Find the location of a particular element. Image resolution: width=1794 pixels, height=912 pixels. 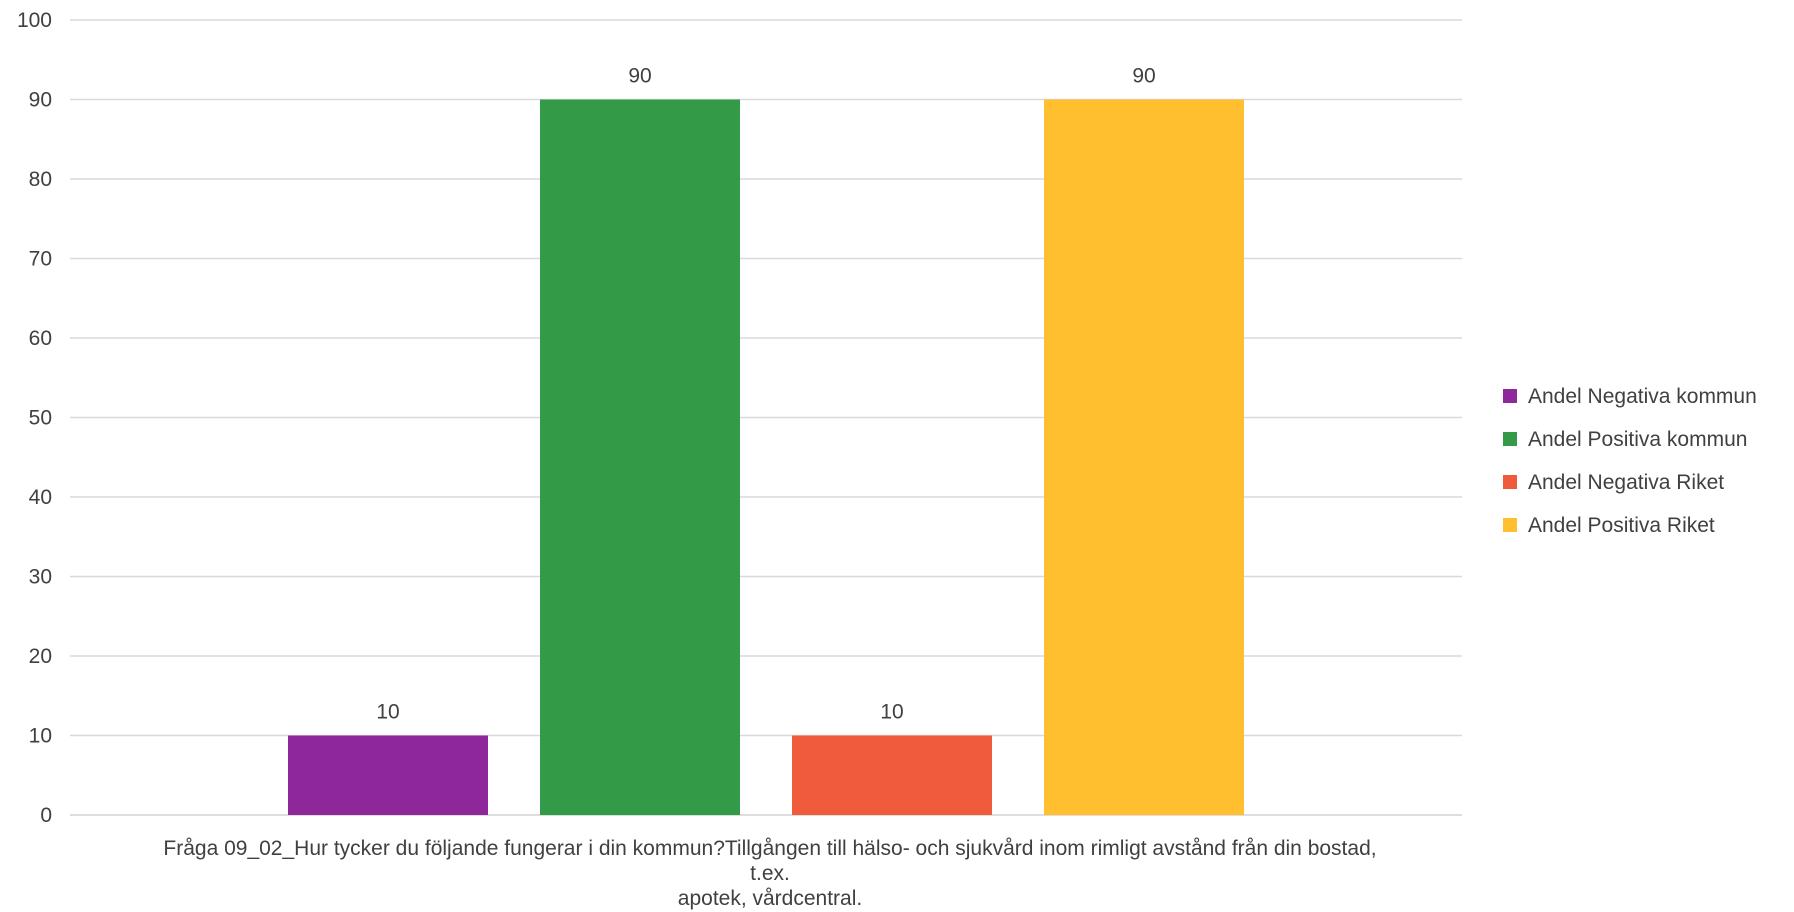

y-tick-label: 80 is located at coordinates (40, 179).